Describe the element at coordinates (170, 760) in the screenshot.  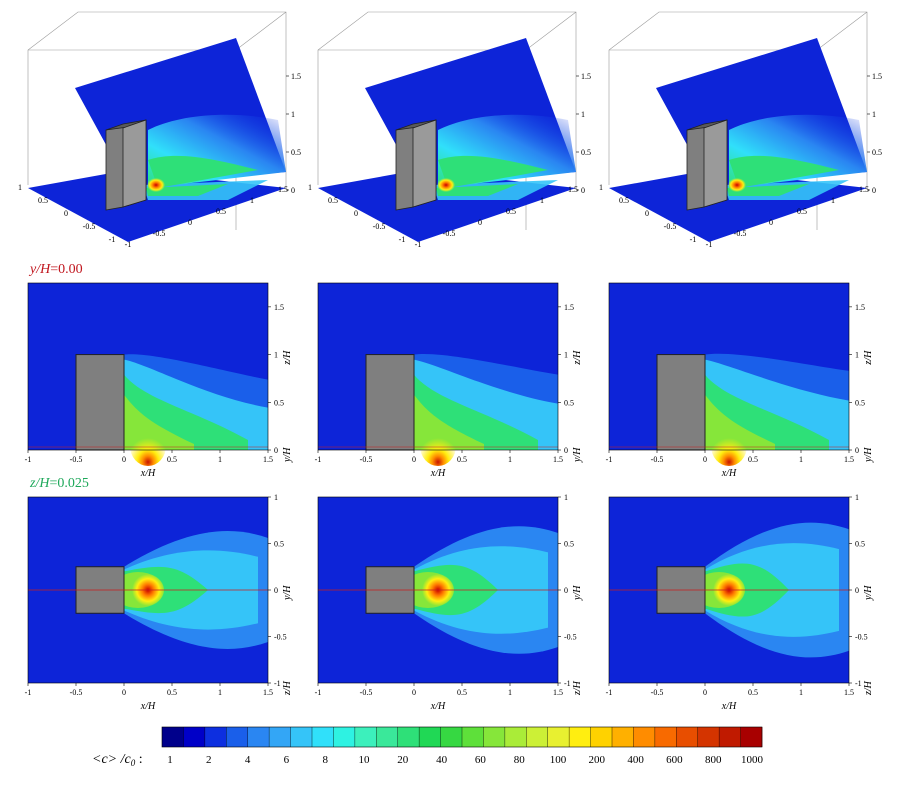
I see `colorbar-tick-label: 1` at that location.